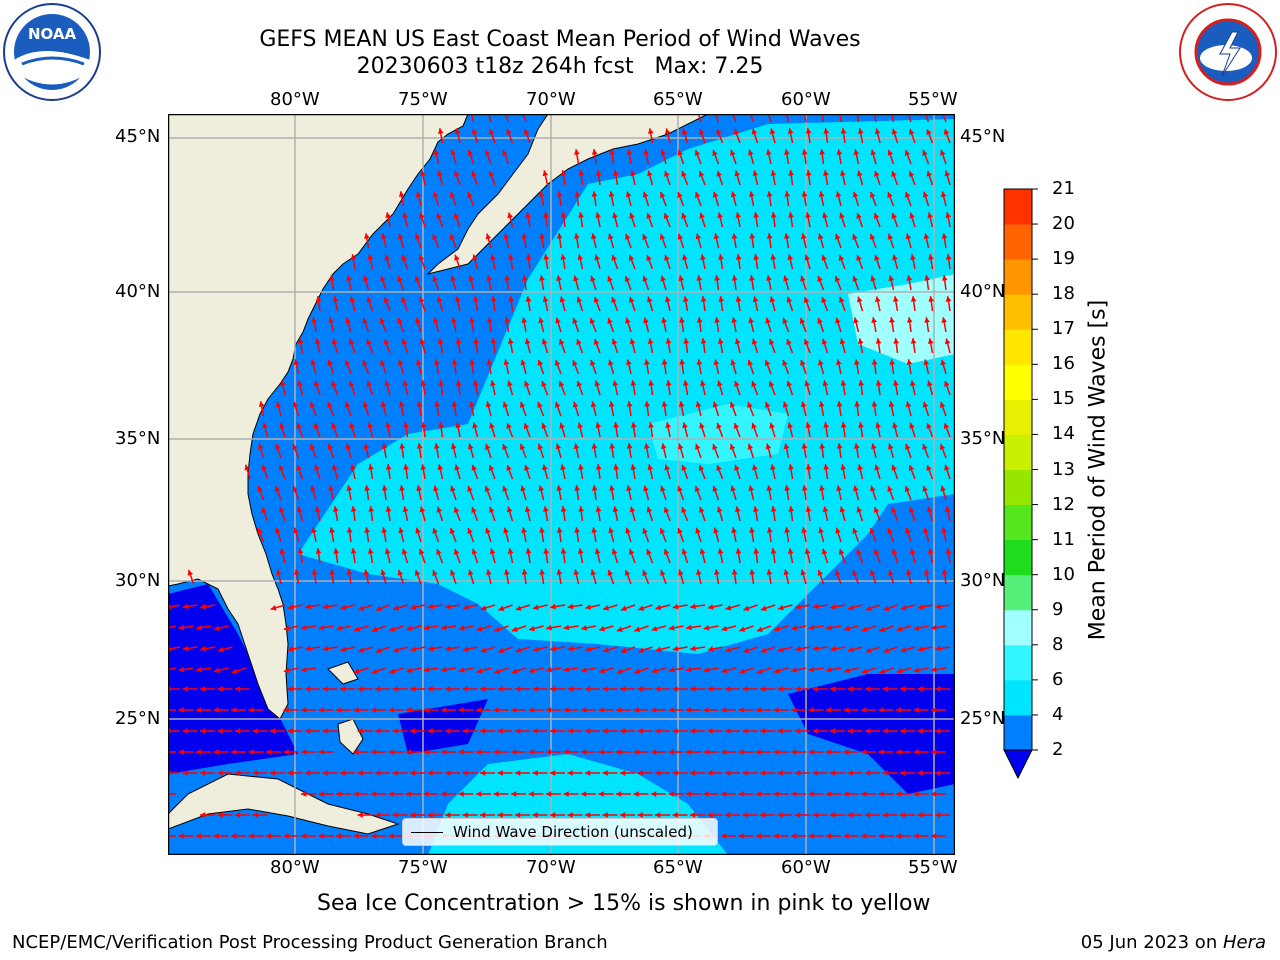 This screenshot has height=960, width=1280. Describe the element at coordinates (1063, 224) in the screenshot. I see `colorbar-tick-label: 20` at that location.